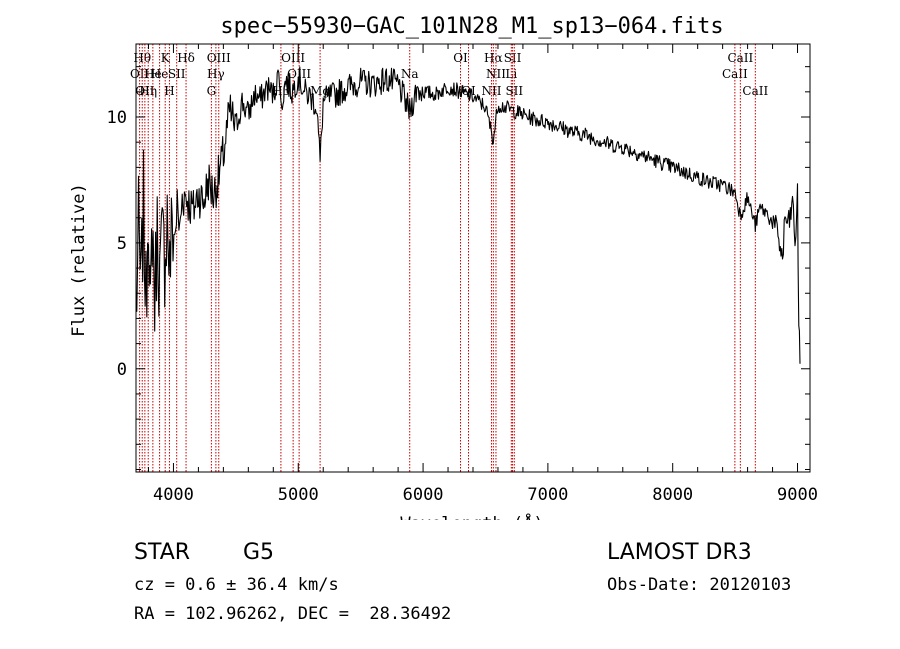 This screenshot has height=649, width=900. I want to click on x-tick-label: 6000, so click(423, 495).